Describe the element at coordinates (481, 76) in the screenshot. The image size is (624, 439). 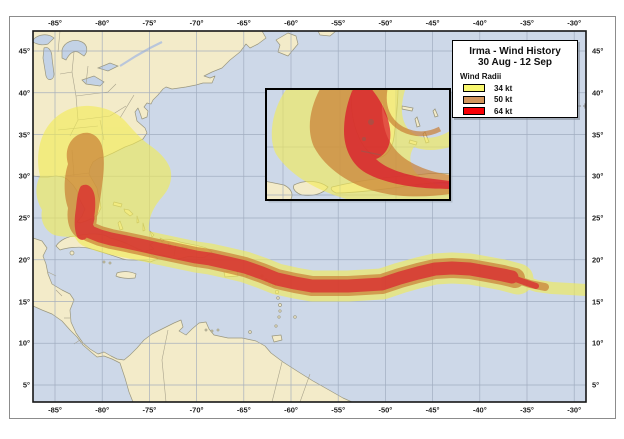
I see `legend-section-label: Wind Radii` at that location.